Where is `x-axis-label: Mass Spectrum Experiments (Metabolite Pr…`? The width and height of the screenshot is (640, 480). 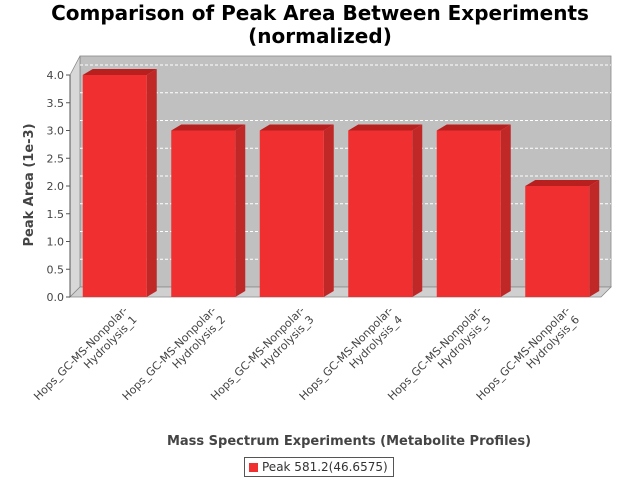 x-axis-label: Mass Spectrum Experiments (Metabolite Pr… is located at coordinates (349, 441).